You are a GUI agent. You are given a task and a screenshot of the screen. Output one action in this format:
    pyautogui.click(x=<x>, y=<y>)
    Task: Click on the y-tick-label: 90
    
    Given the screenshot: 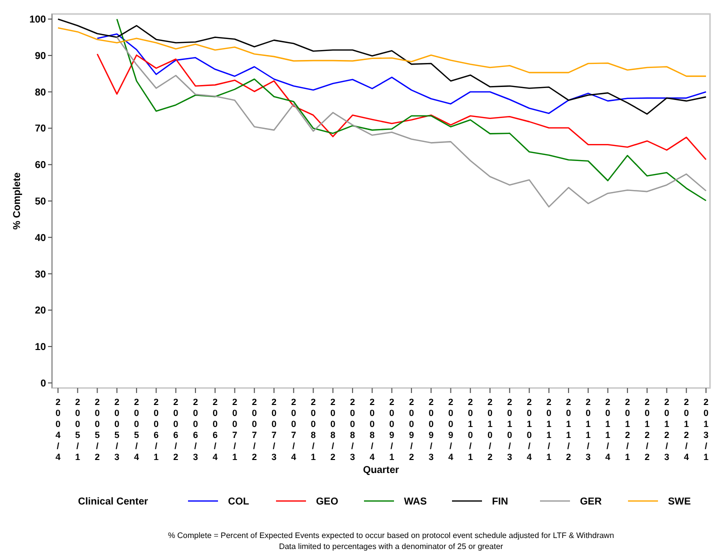 What is the action you would take?
    pyautogui.click(x=40, y=56)
    